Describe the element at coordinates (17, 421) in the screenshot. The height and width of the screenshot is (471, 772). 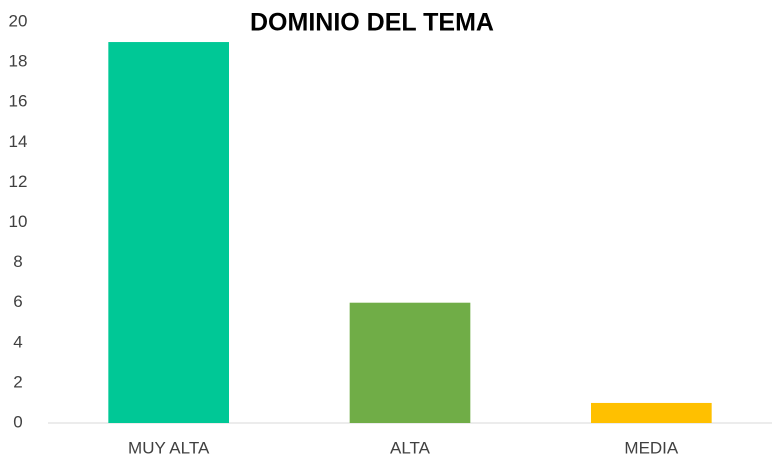
I see `y-tick-label: 0` at that location.